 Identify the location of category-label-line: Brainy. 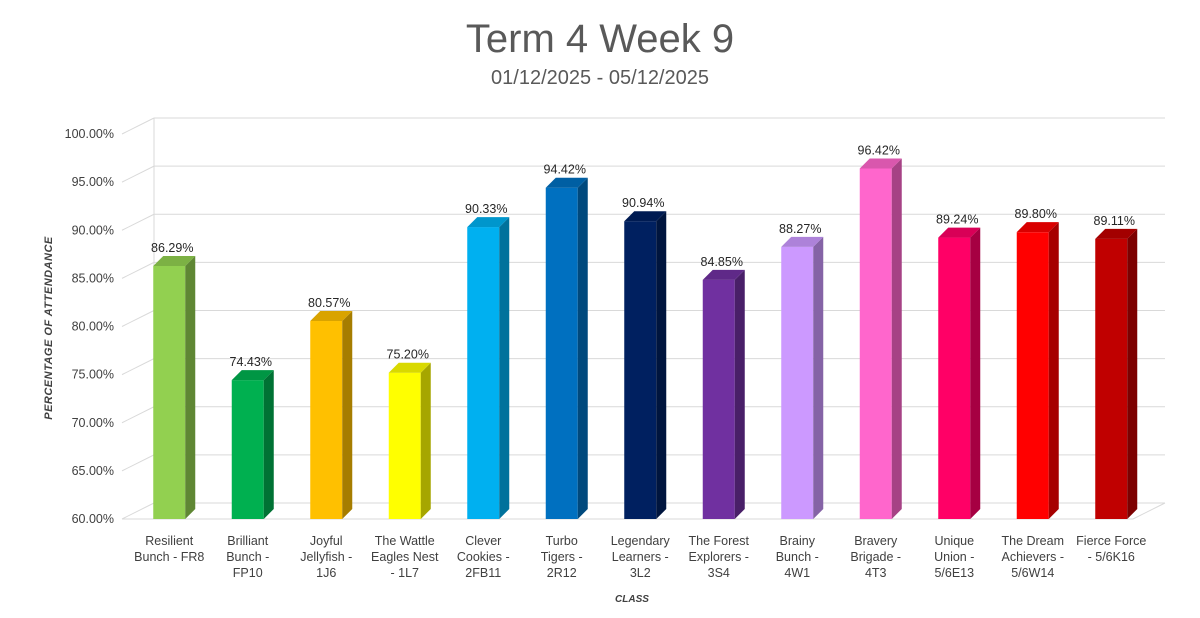
(798, 541).